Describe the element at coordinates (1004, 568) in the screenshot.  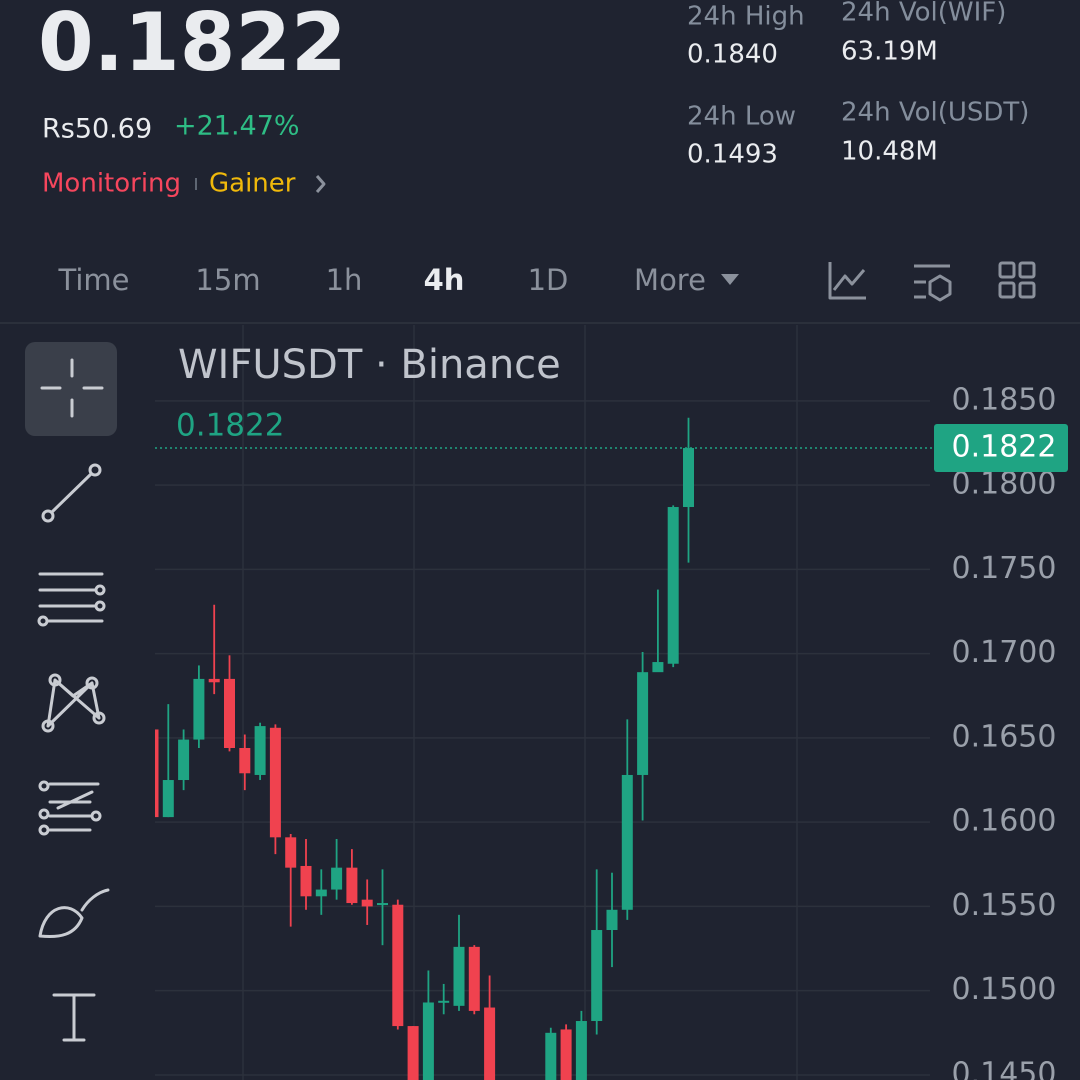
I see `y-tick-label: 0.1750` at that location.